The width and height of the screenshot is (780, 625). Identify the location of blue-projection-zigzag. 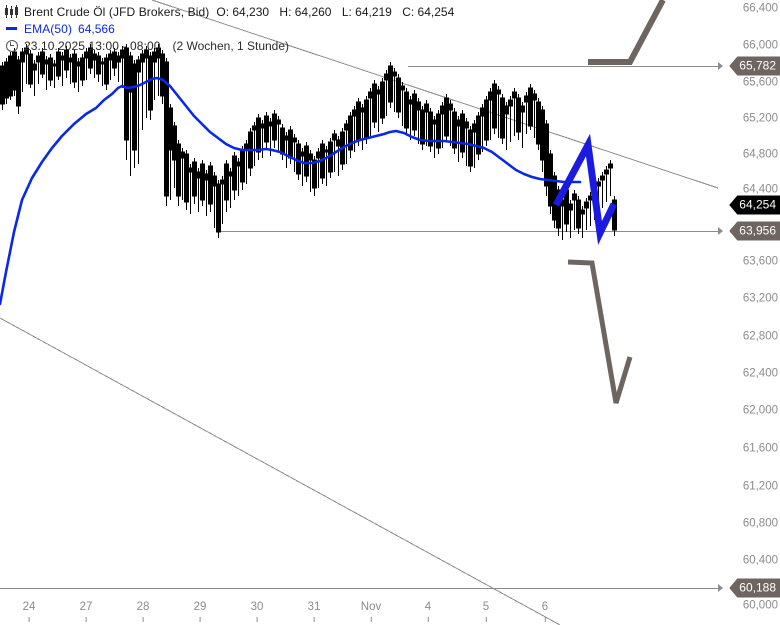
(585, 189).